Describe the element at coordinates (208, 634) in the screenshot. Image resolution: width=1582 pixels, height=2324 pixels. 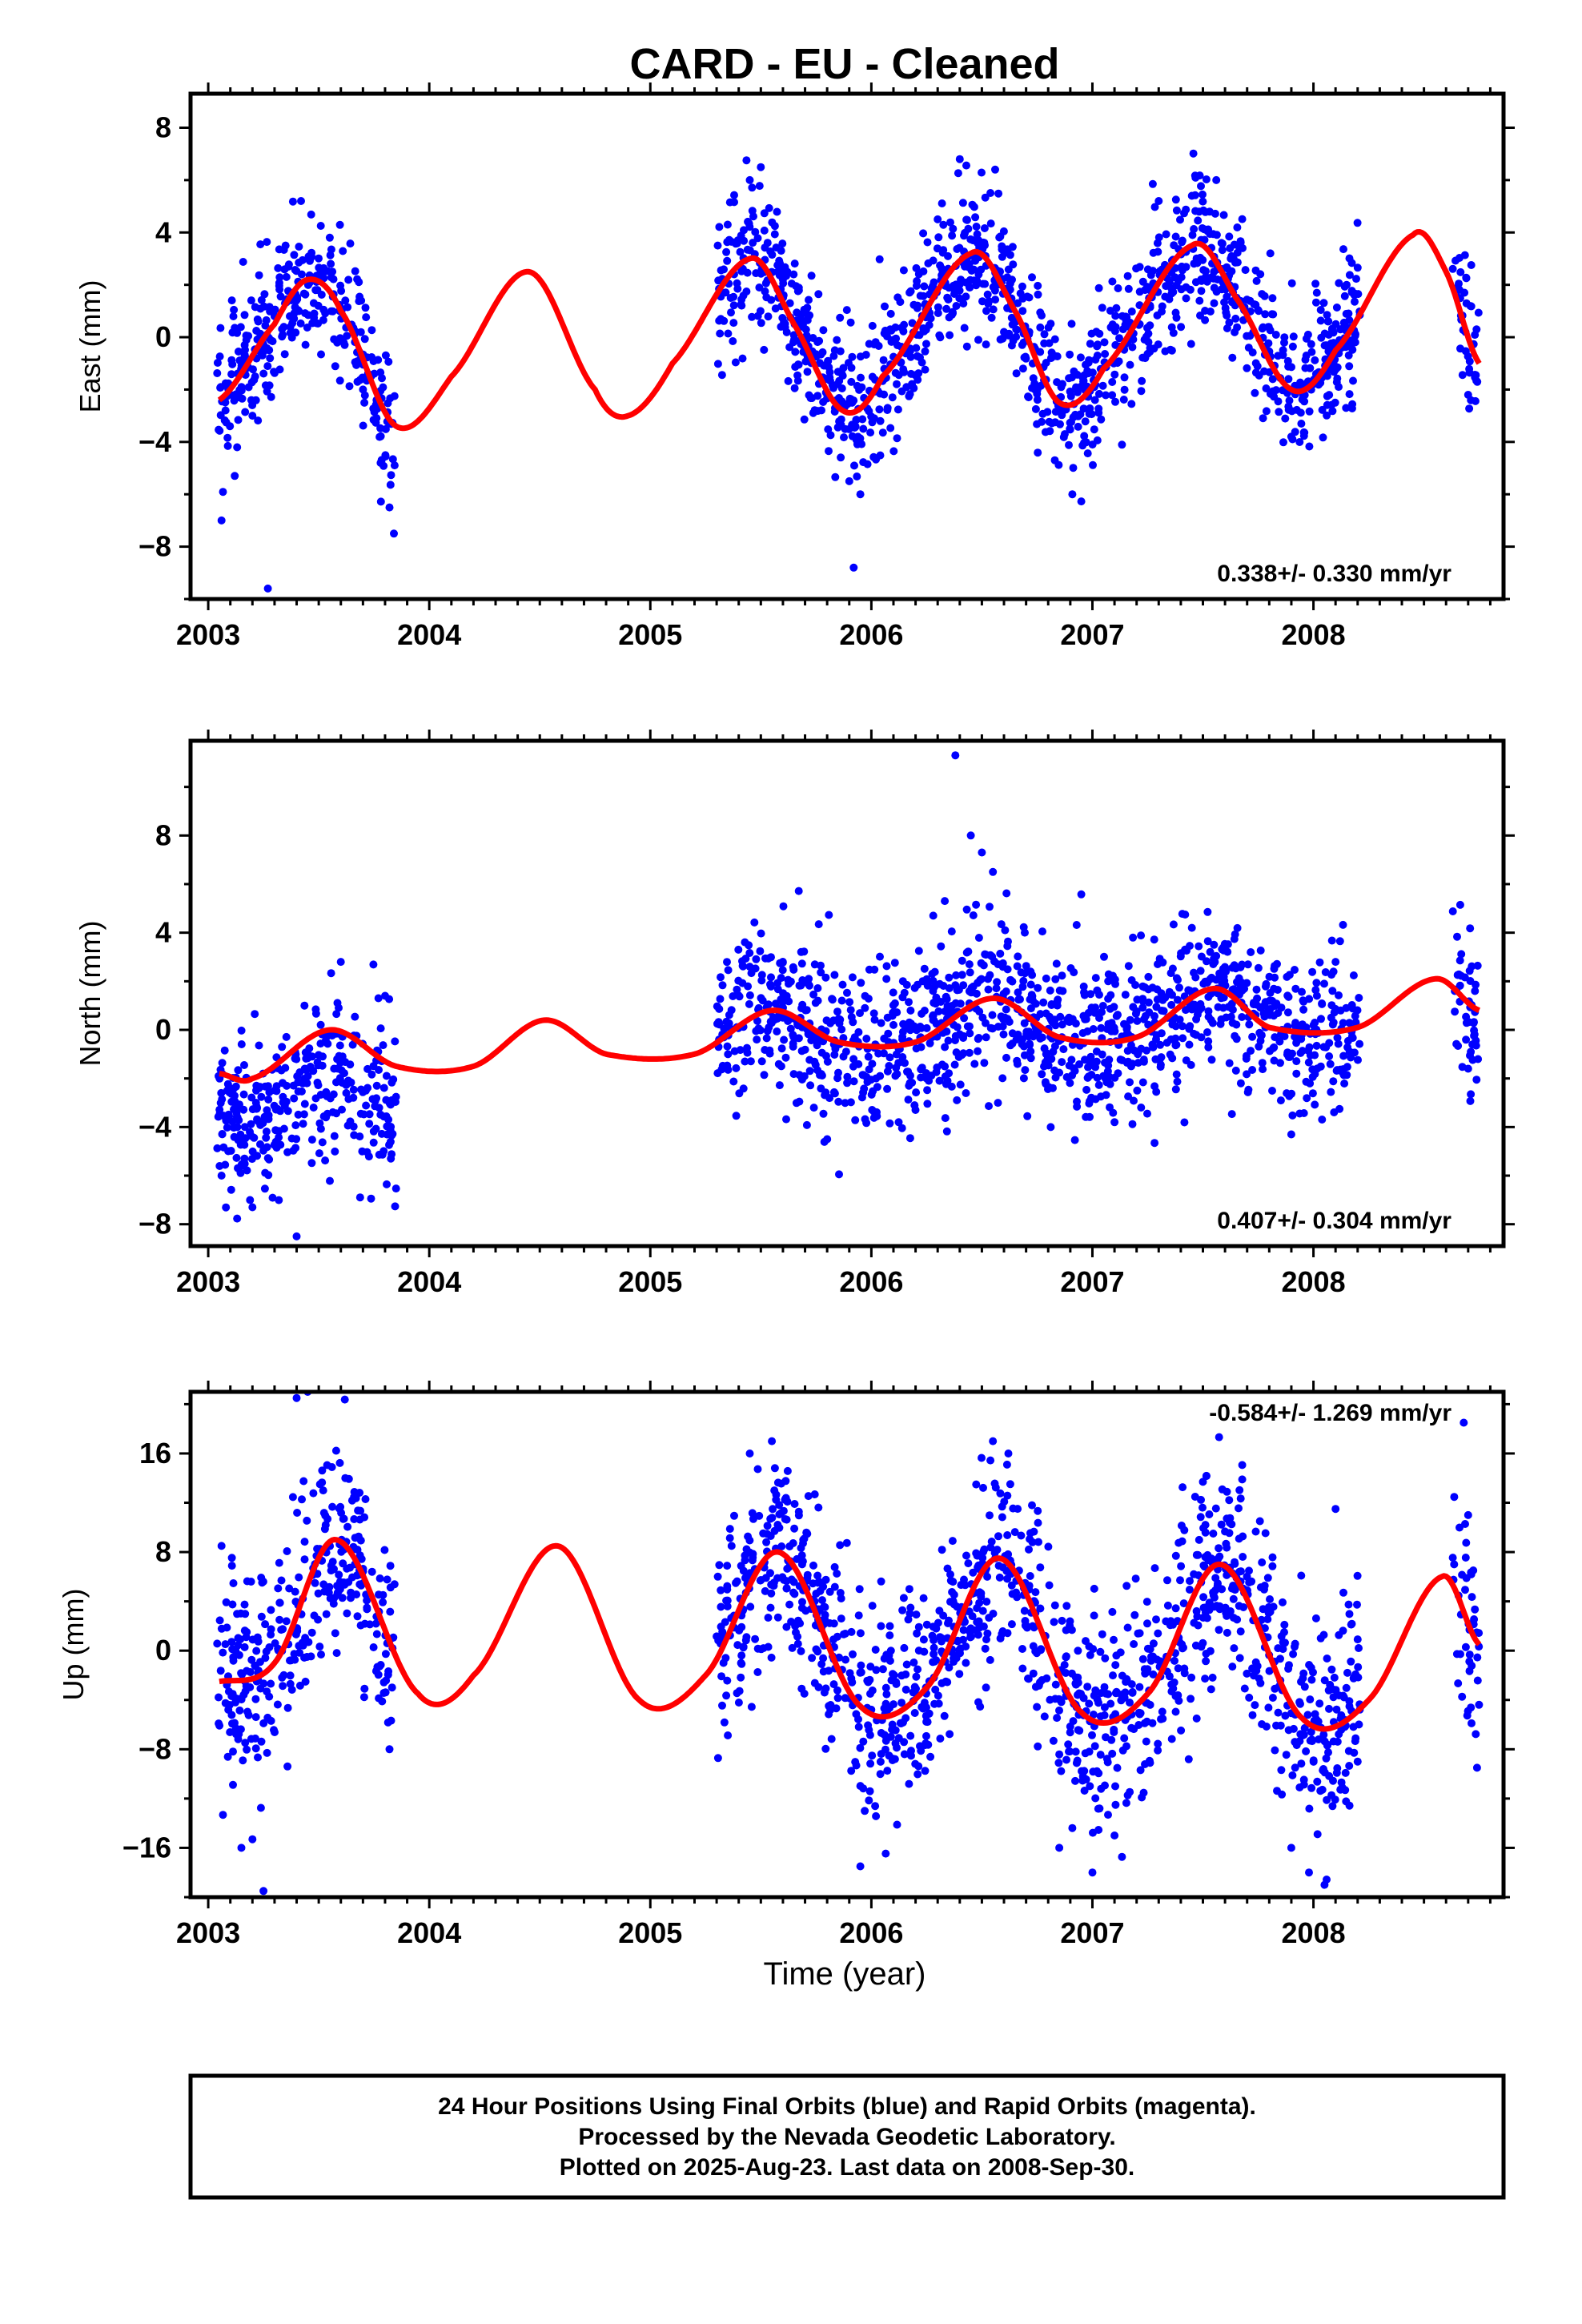
I see `x-tick-label: 2003` at that location.